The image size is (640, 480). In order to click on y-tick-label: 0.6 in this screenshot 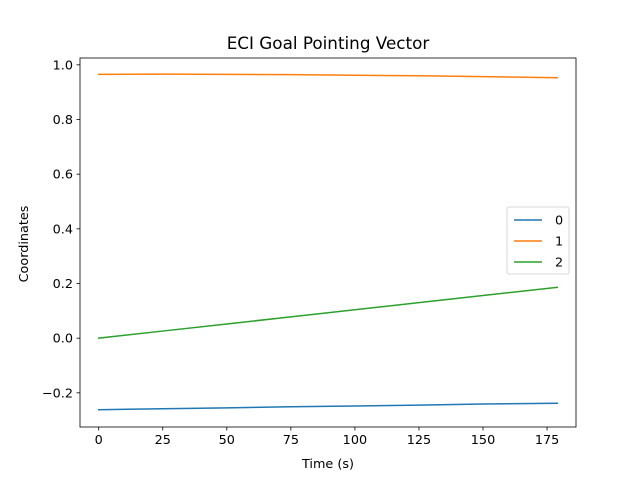, I will do `click(63, 175)`.